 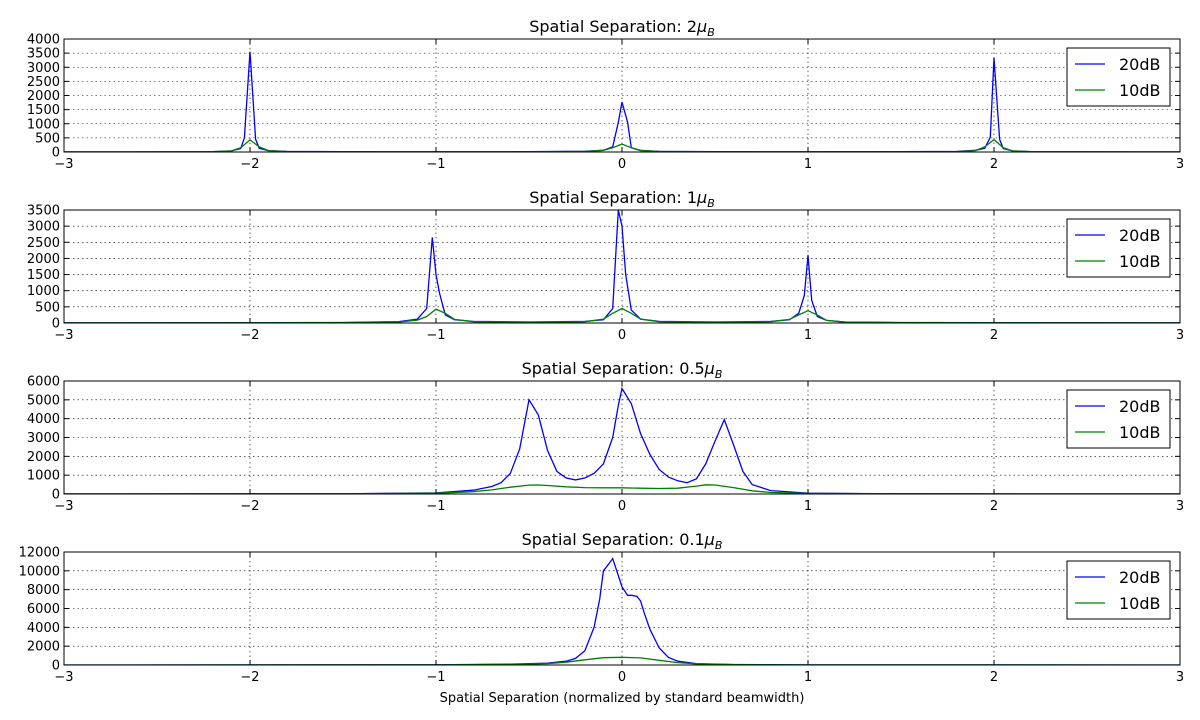 What do you see at coordinates (622, 541) in the screenshot?
I see `subplot-title: Spatial Separation: 0.1μB` at bounding box center [622, 541].